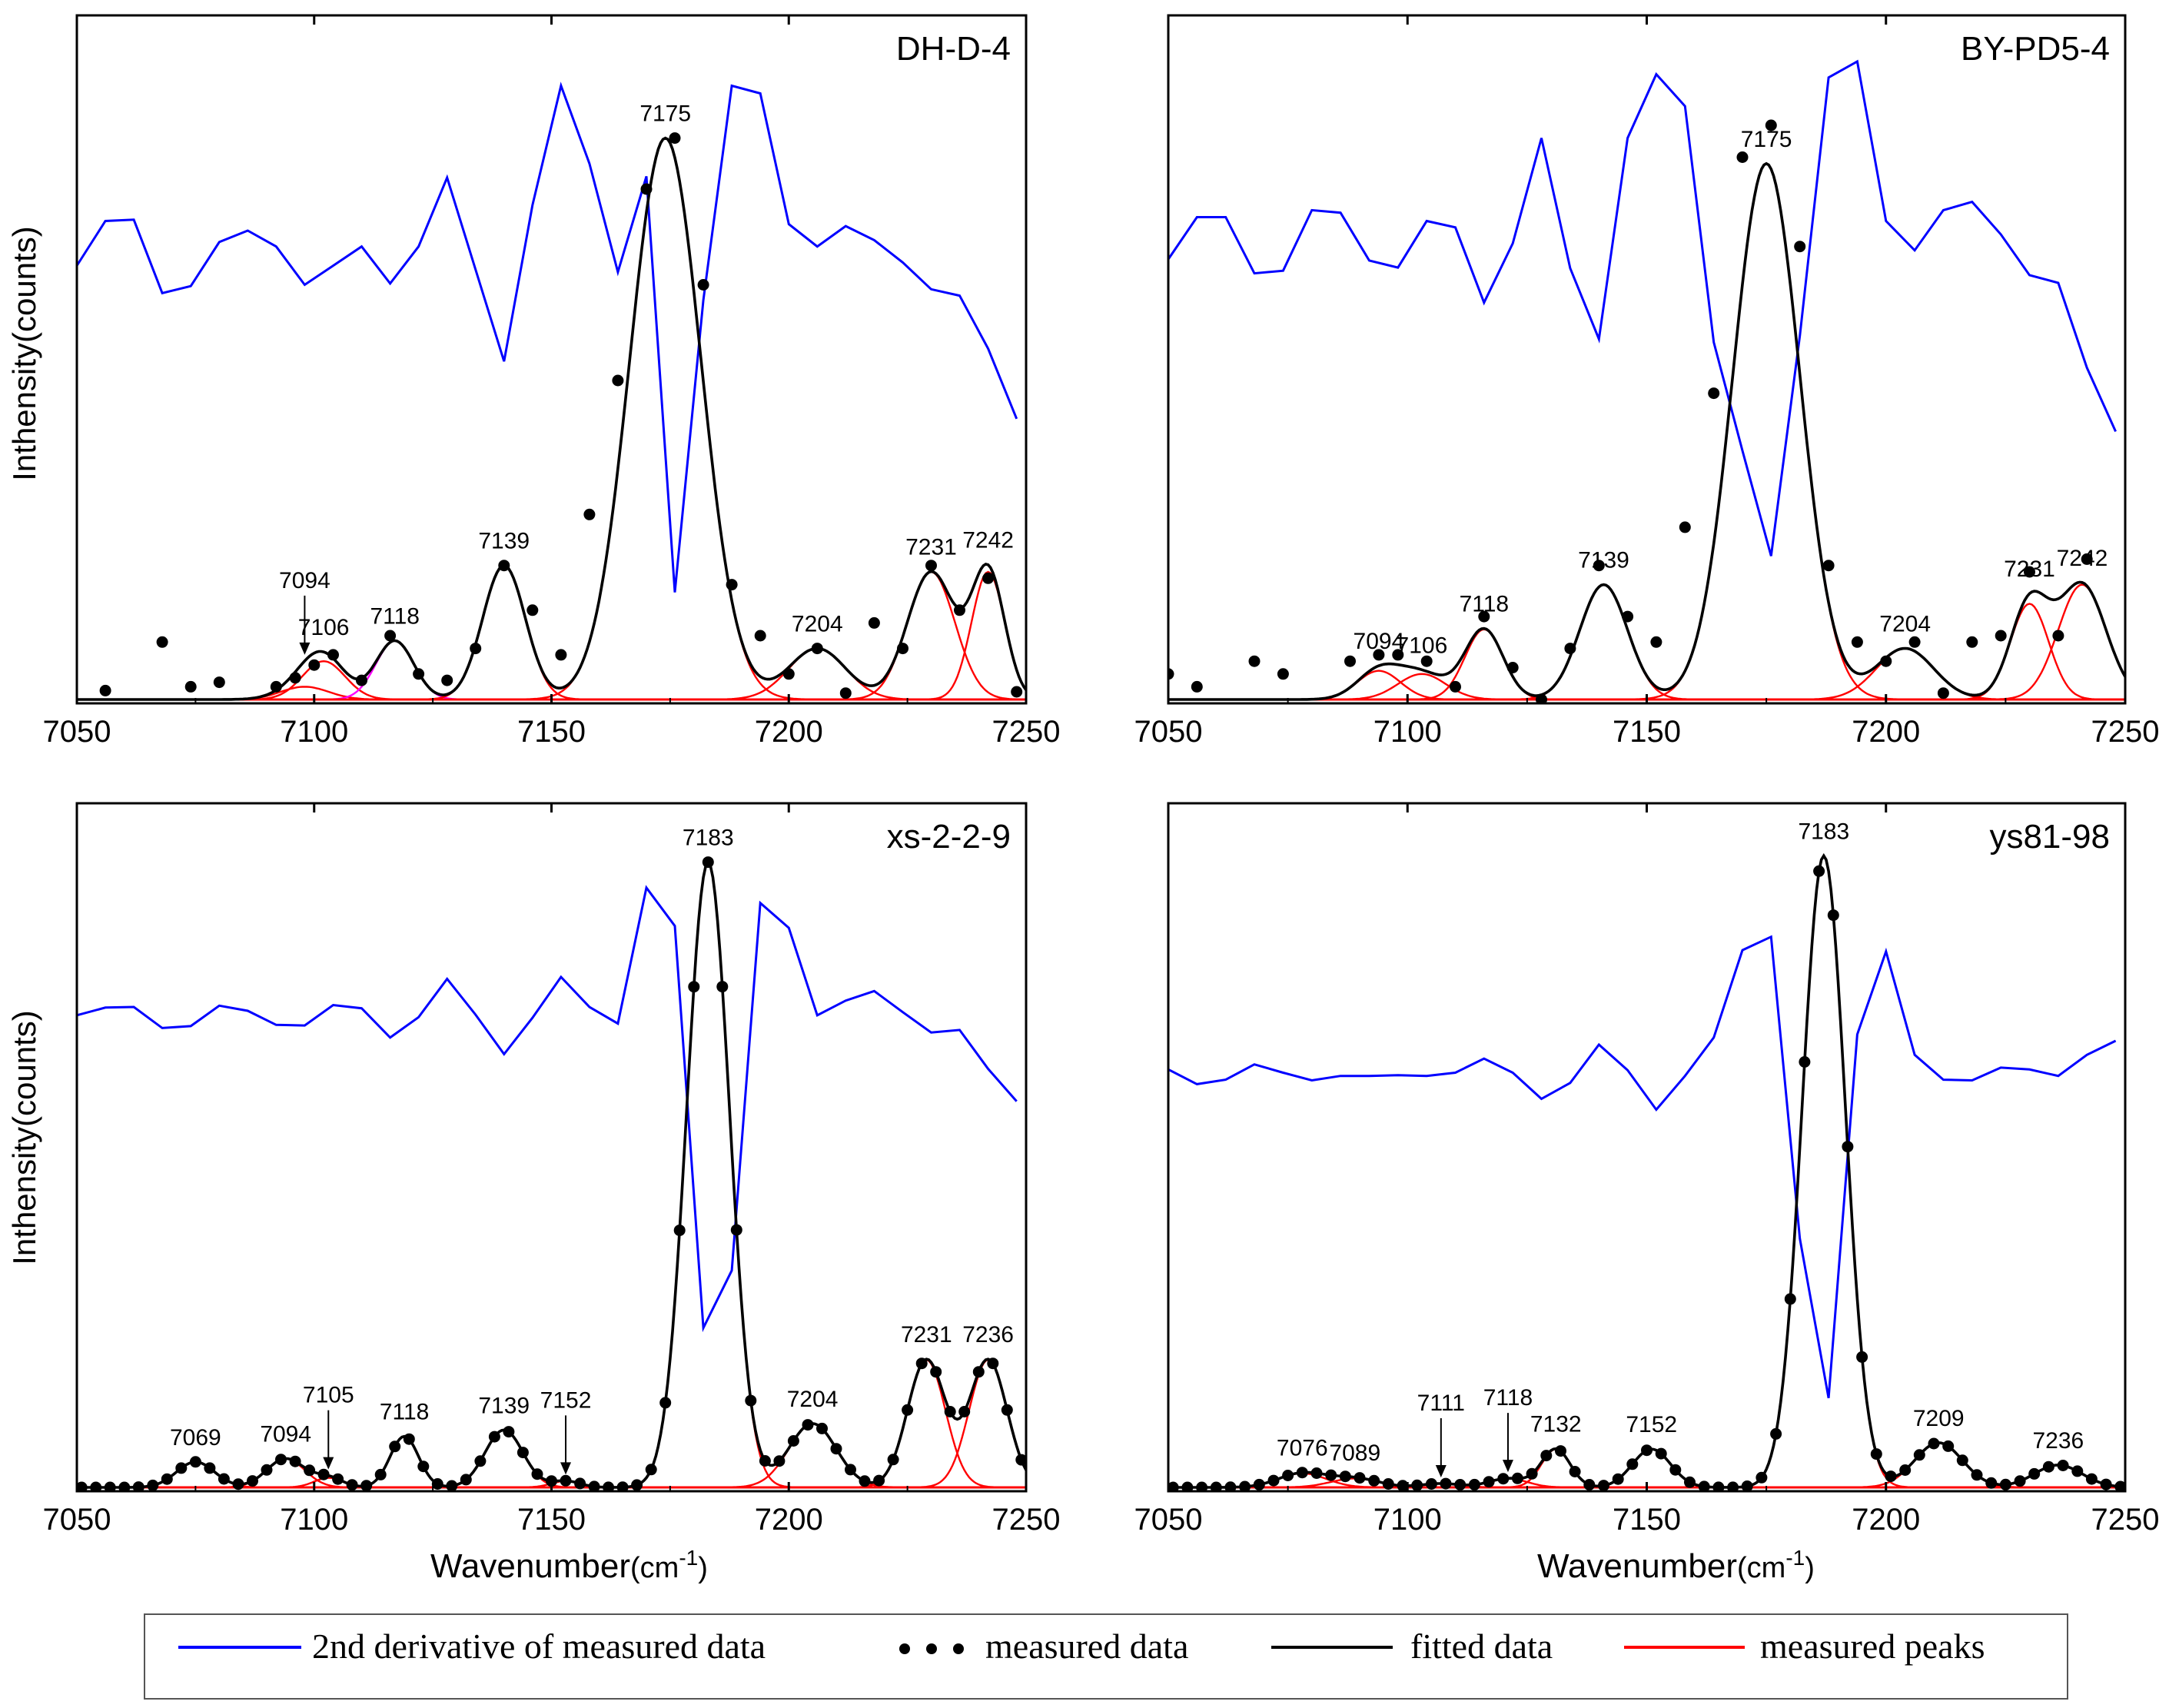 This screenshot has height=1708, width=2179. Describe the element at coordinates (24, 353) in the screenshot. I see `y-axis-label-top: Inthensity(counts)` at that location.